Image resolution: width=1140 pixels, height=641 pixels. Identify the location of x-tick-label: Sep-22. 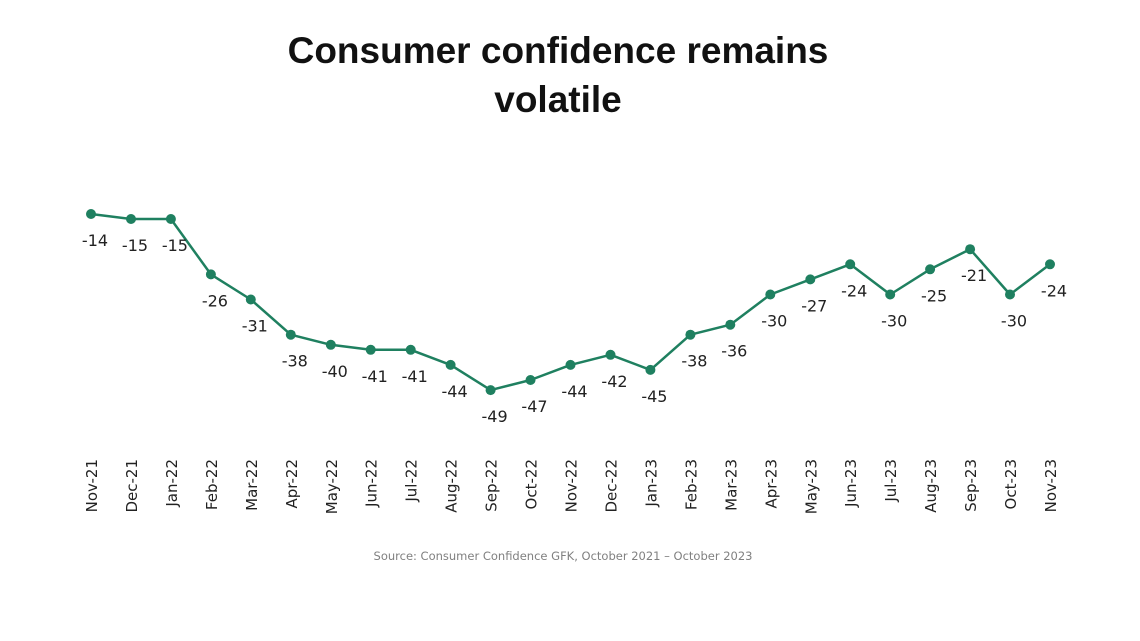
(492, 485).